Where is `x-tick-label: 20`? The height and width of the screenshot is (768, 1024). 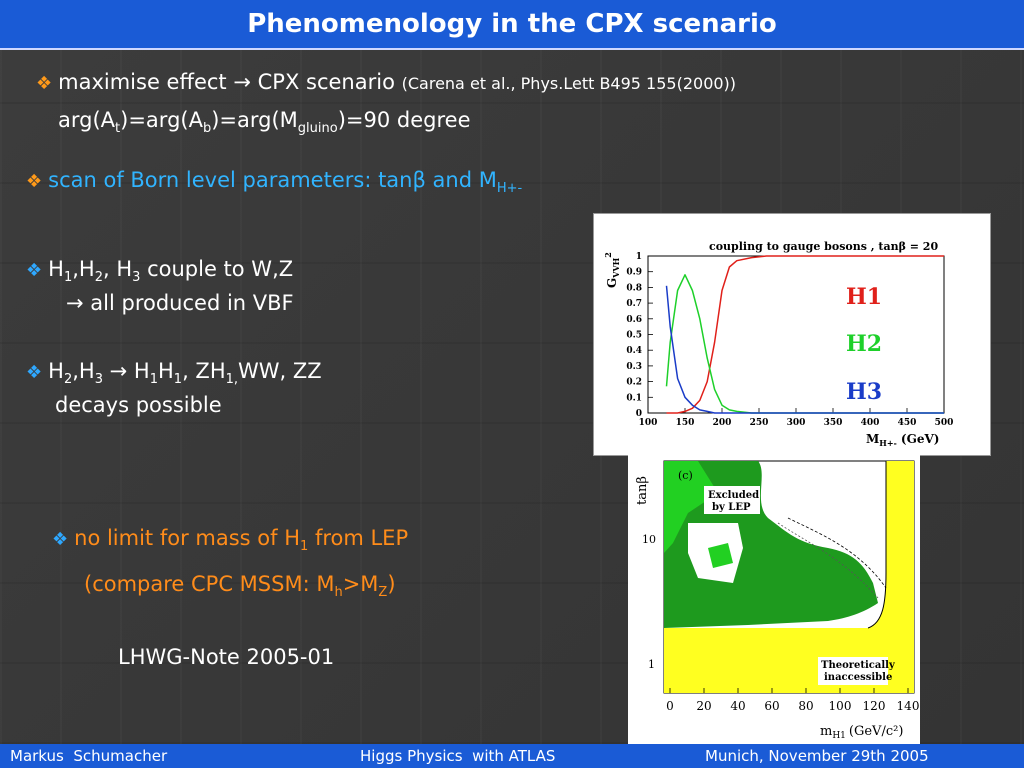
x-tick-label: 20 is located at coordinates (703, 706).